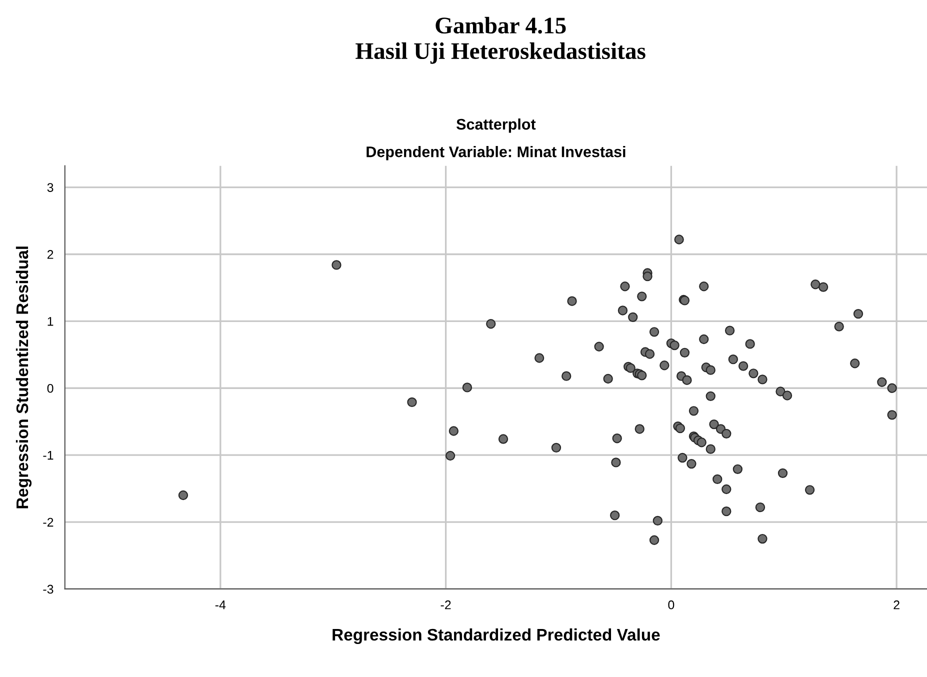 This screenshot has width=927, height=677. What do you see at coordinates (50, 254) in the screenshot?
I see `y-tick-label: 2` at bounding box center [50, 254].